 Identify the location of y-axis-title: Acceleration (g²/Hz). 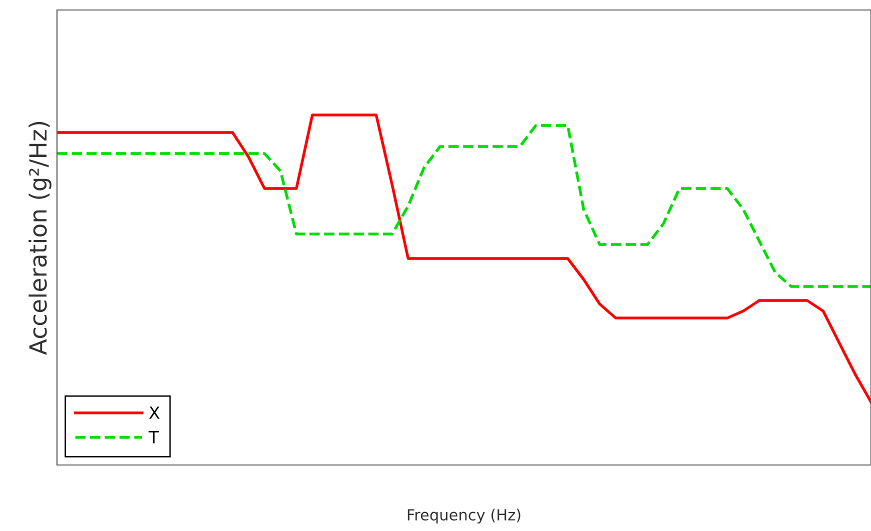
(40, 238).